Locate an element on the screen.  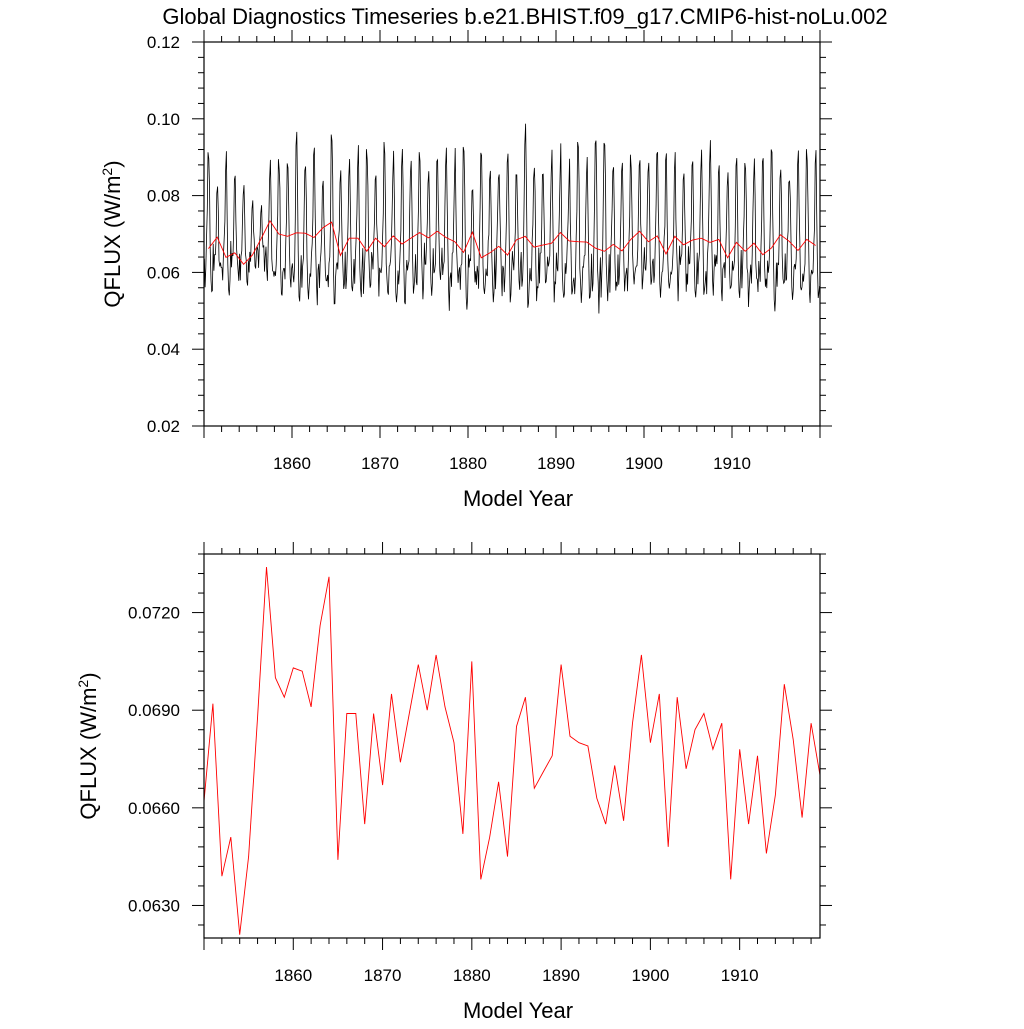
monthly-series-line is located at coordinates (512, 218).